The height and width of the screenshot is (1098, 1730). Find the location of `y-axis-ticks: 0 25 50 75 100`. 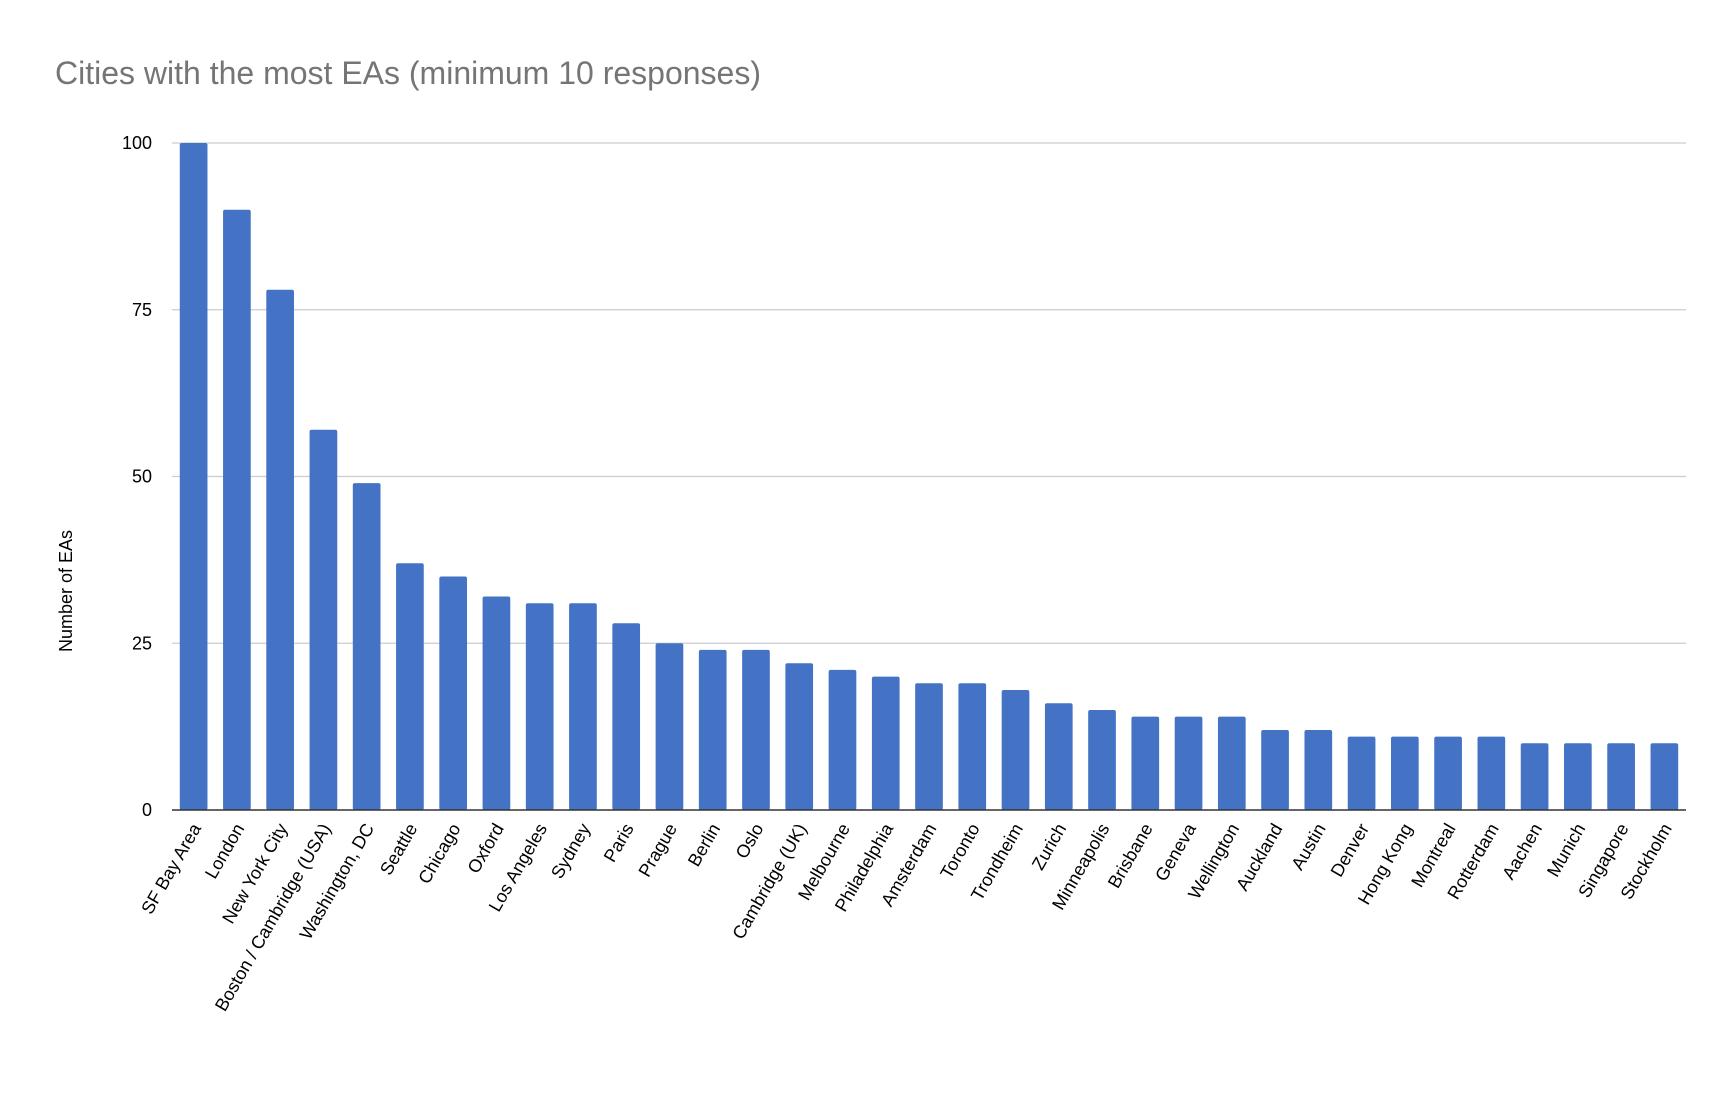

y-axis-ticks: 0 25 50 75 100 is located at coordinates (137, 476).